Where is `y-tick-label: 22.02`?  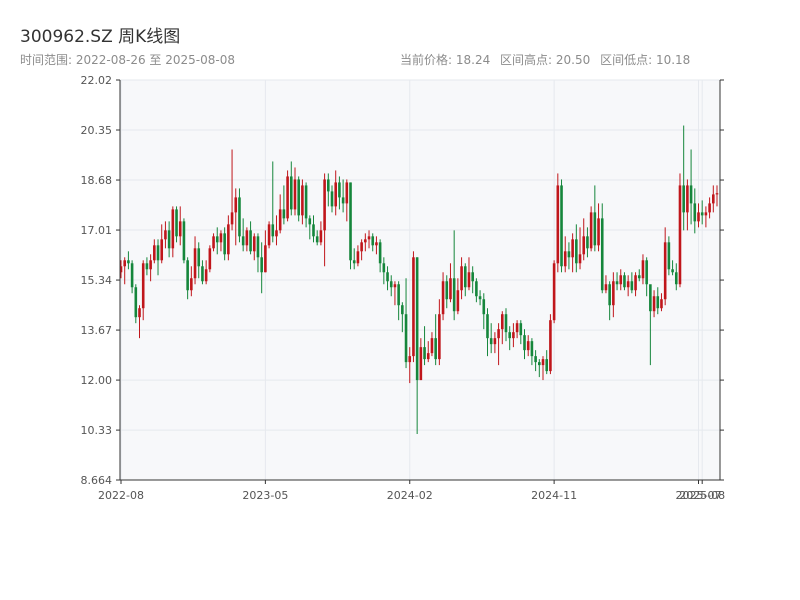 y-tick-label: 22.02 is located at coordinates (97, 80).